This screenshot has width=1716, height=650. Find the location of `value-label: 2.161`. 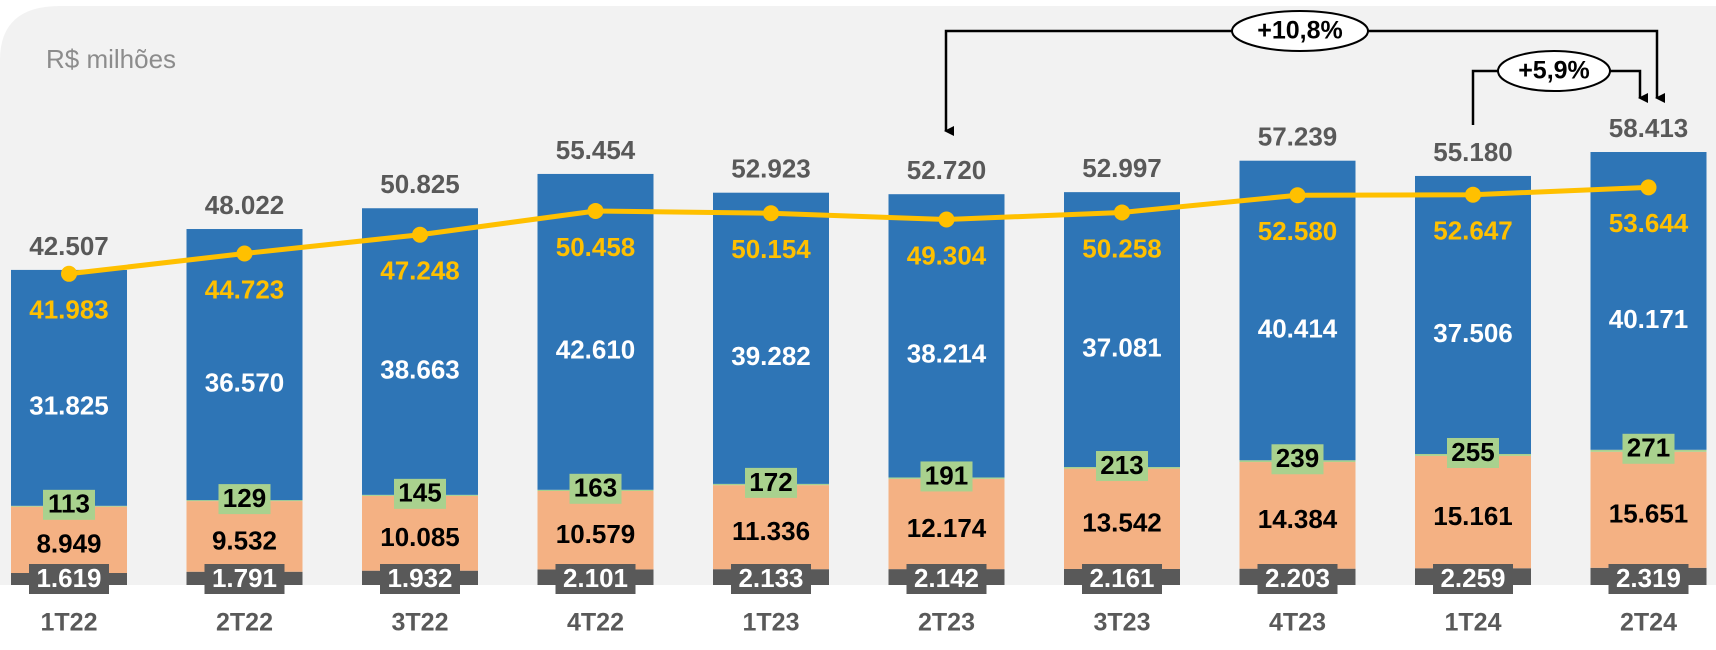

value-label: 2.161 is located at coordinates (1121, 578).